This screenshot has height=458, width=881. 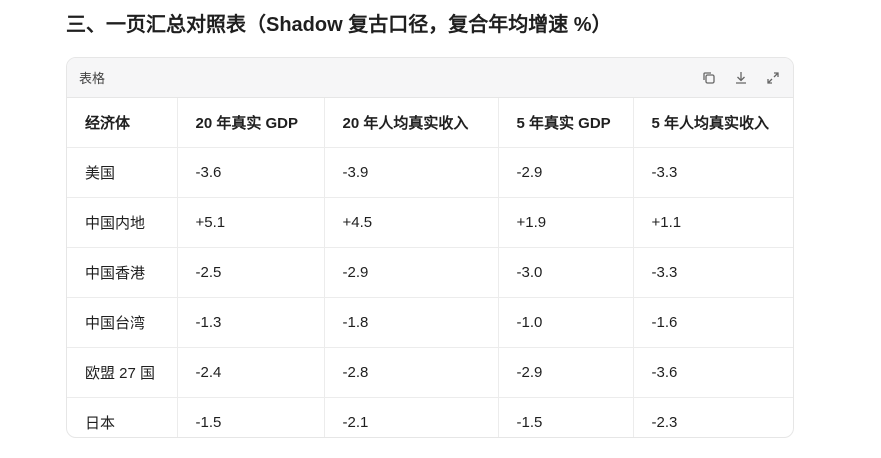 I want to click on table-cell: +5.1, so click(x=251, y=222).